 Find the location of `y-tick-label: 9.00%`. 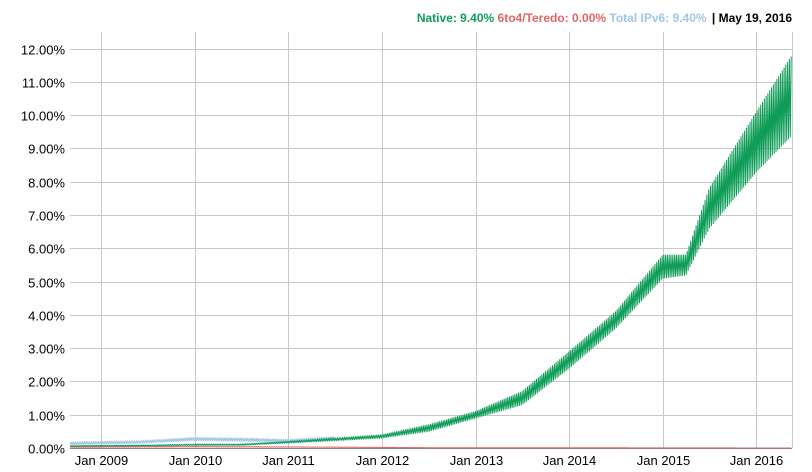

y-tick-label: 9.00% is located at coordinates (46, 149).